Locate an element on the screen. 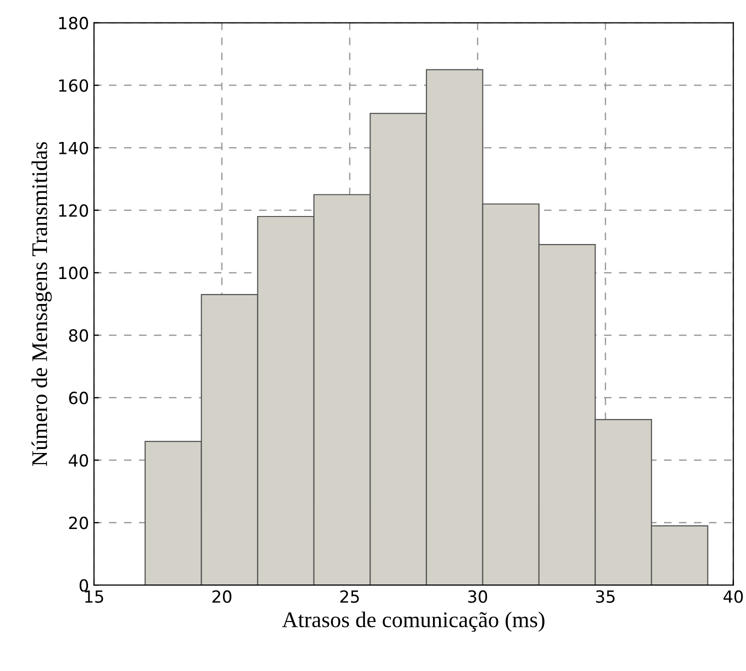 The height and width of the screenshot is (671, 746). x-axis-title: Atrasos de comunicação (ms) is located at coordinates (413, 622).